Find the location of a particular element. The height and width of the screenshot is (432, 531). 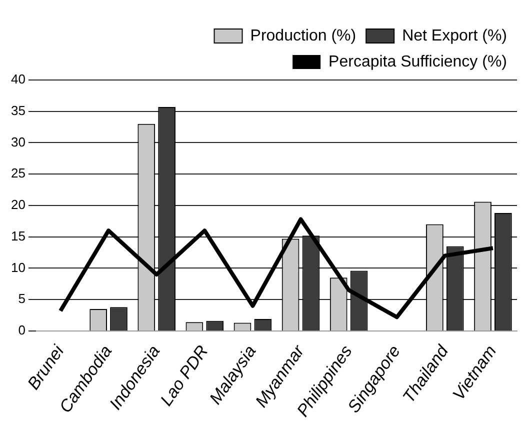

y-tick-label: 35 is located at coordinates (18, 110).